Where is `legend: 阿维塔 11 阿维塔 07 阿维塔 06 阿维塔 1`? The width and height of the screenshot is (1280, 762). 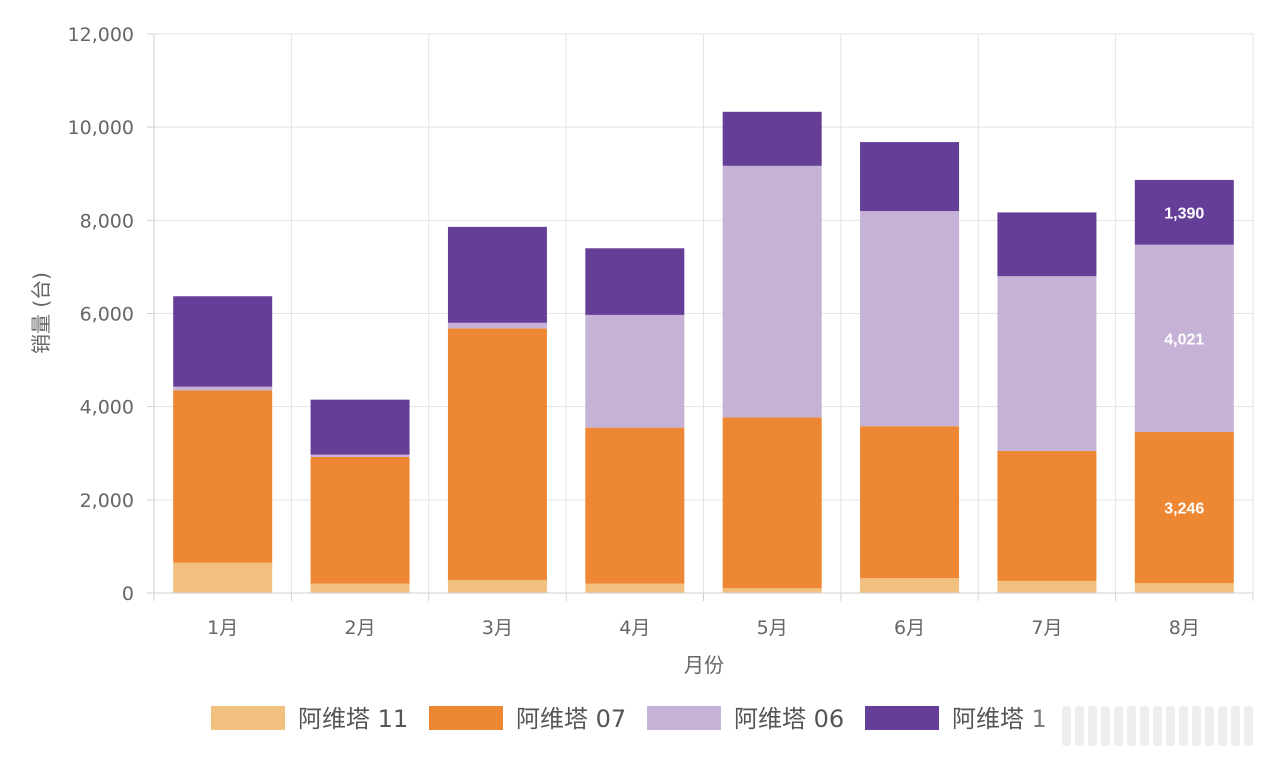 legend: 阿维塔 11 阿维塔 07 阿维塔 06 阿维塔 1 is located at coordinates (745, 723).